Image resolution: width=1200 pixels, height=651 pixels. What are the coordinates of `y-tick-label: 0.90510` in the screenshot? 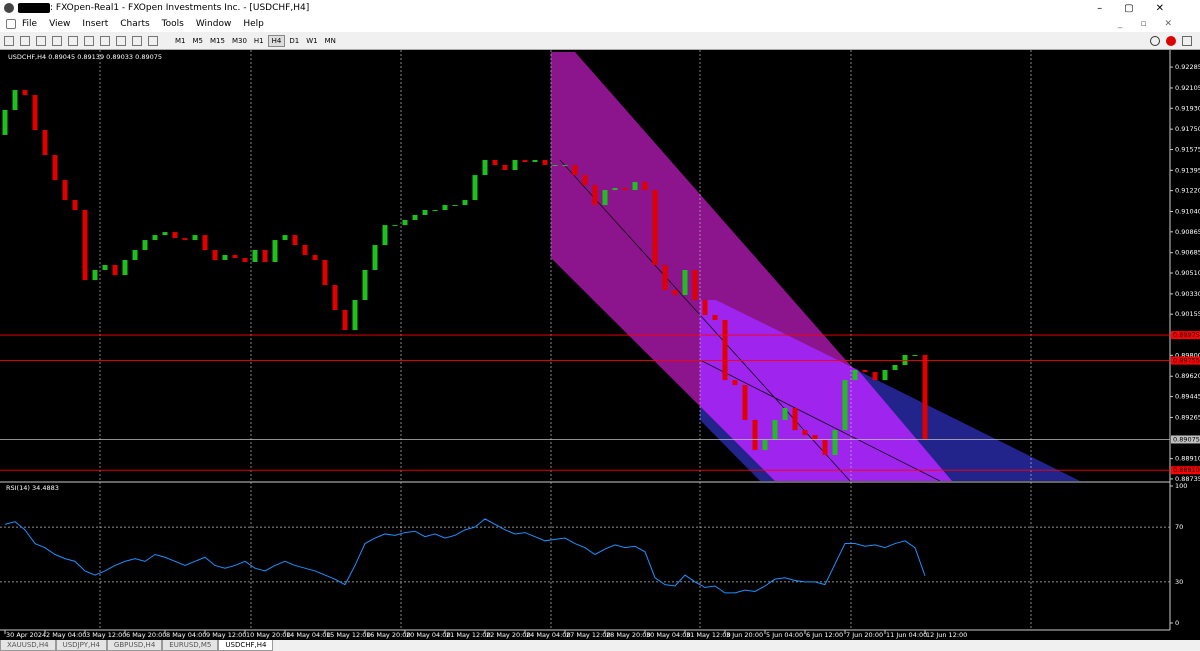 It's located at (1187, 273).